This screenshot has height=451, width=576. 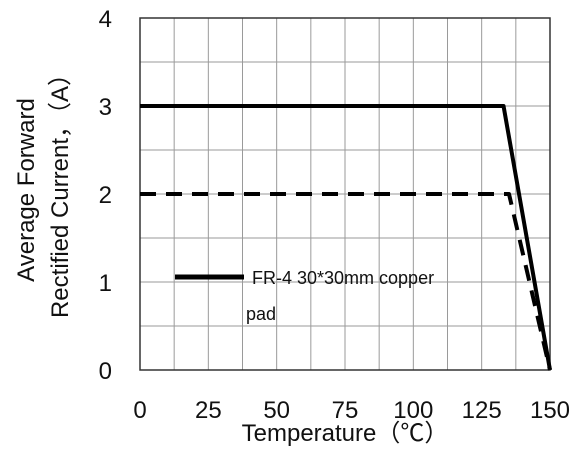 What do you see at coordinates (482, 410) in the screenshot?
I see `x-tick-label: 125` at bounding box center [482, 410].